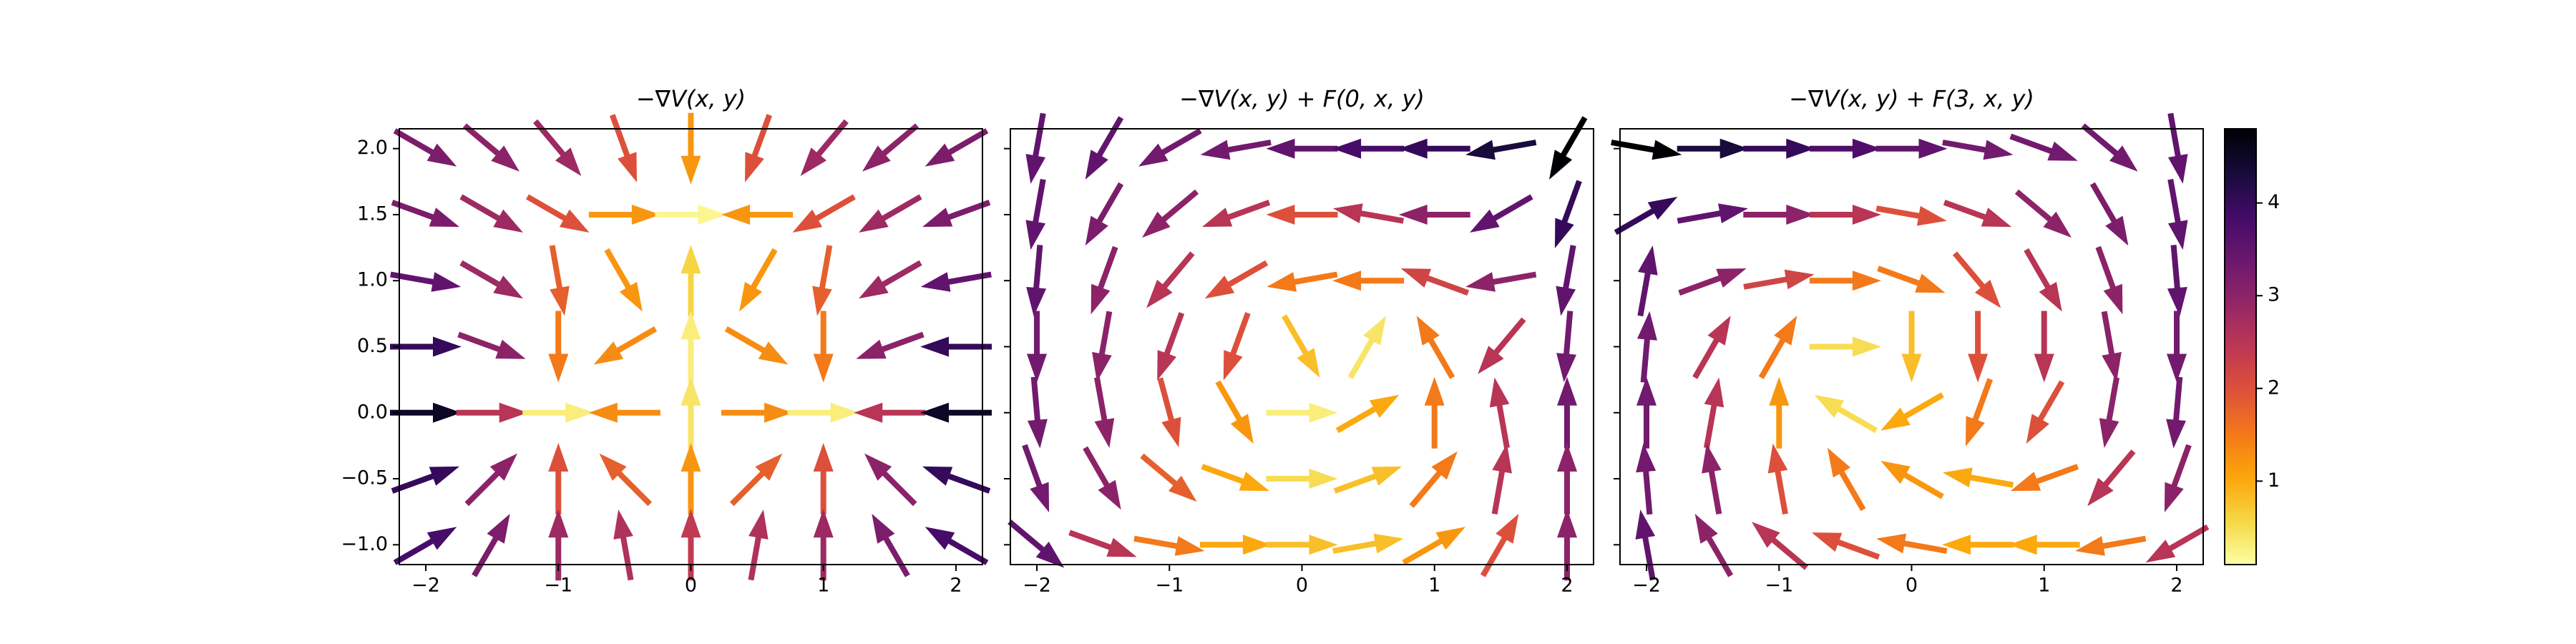 This screenshot has width=2576, height=644. I want to click on panel-title: −∇V(x, y), so click(691, 98).